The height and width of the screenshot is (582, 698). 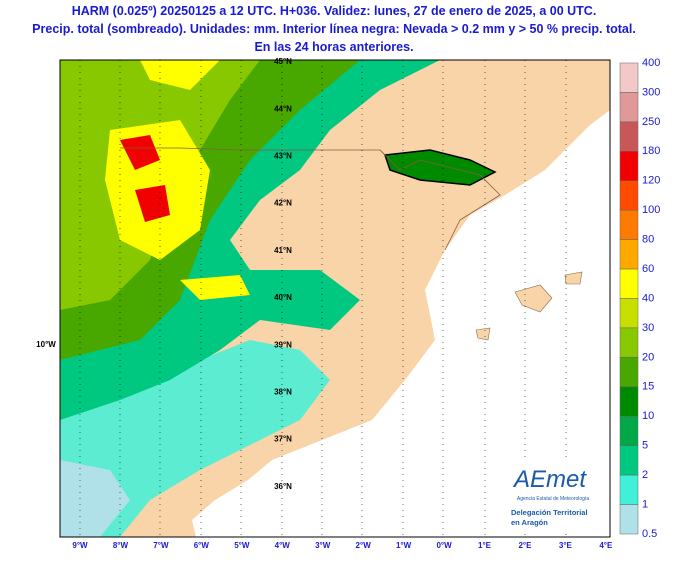 What do you see at coordinates (242, 545) in the screenshot?
I see `lon-label: 5°W` at bounding box center [242, 545].